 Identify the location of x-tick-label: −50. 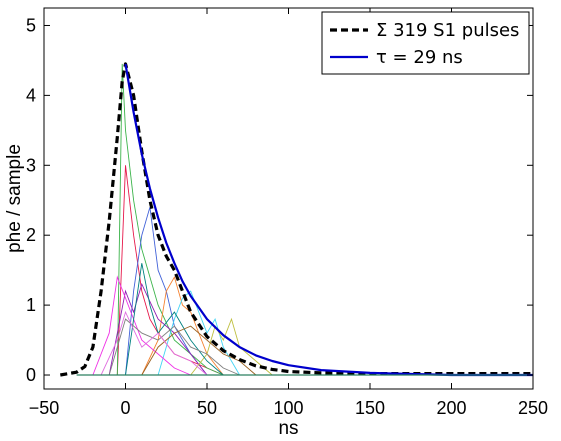
(44, 408).